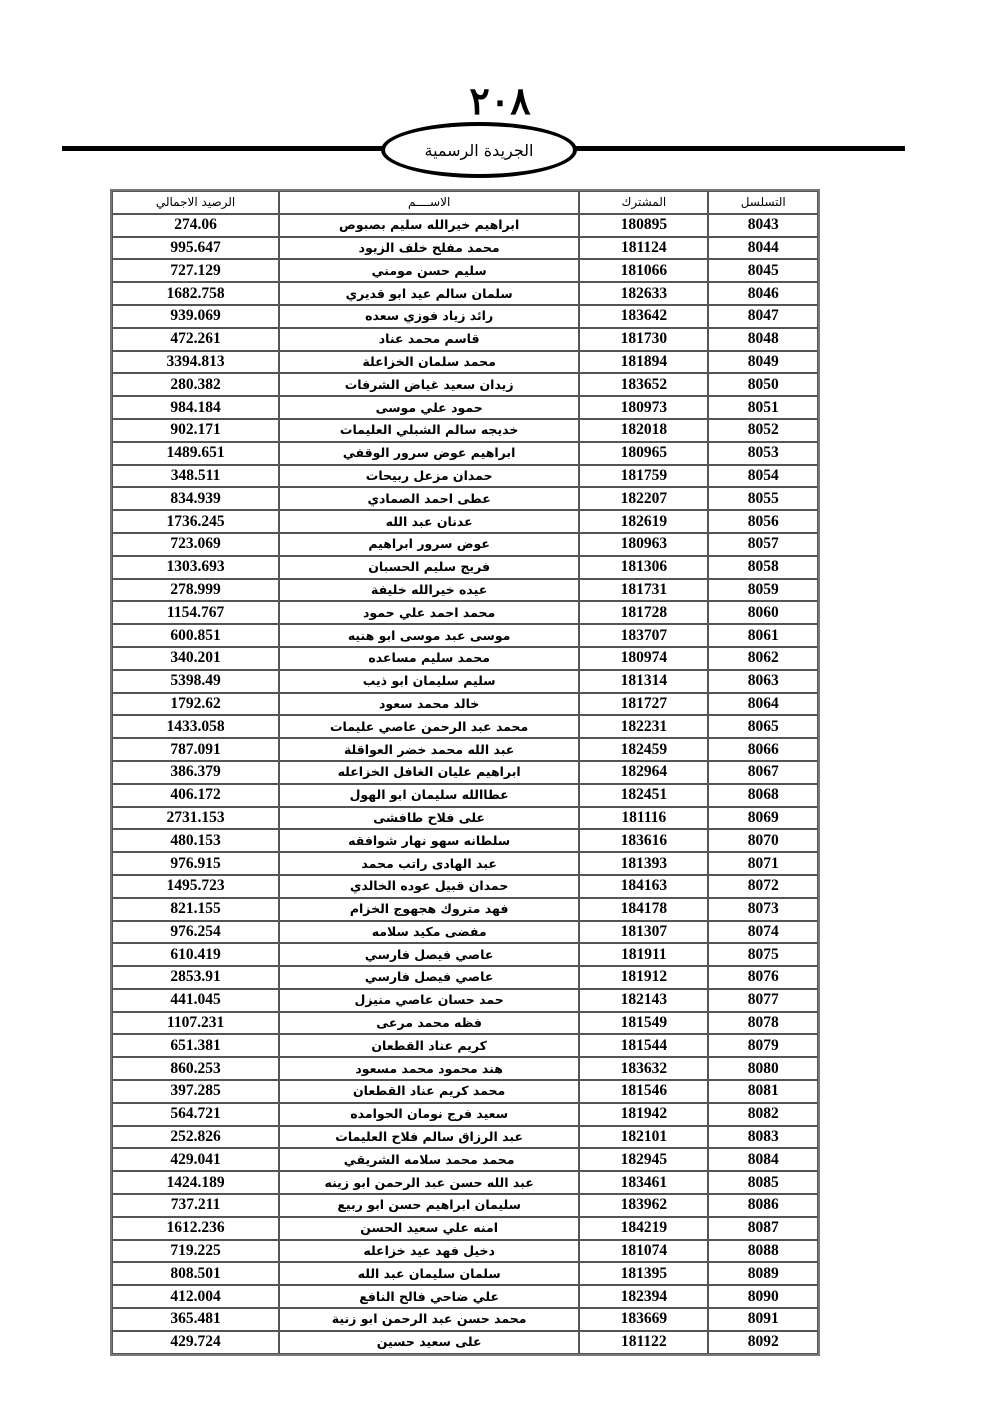 This screenshot has height=1414, width=1000. What do you see at coordinates (429, 613) in the screenshot?
I see `cell-name: محمد احمد علي حمود` at bounding box center [429, 613].